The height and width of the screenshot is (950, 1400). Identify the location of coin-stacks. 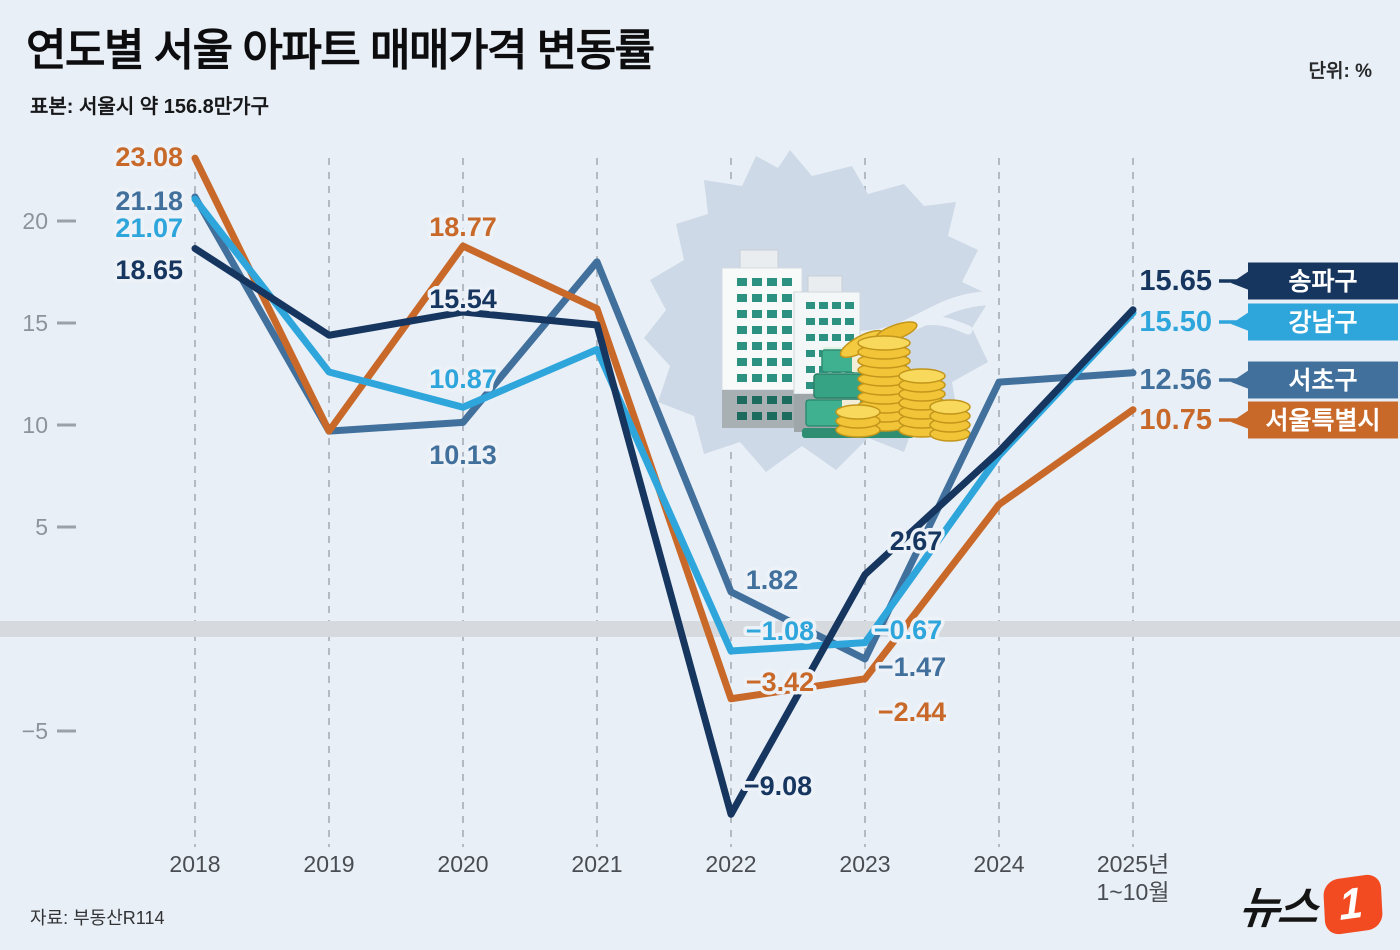
(903, 388).